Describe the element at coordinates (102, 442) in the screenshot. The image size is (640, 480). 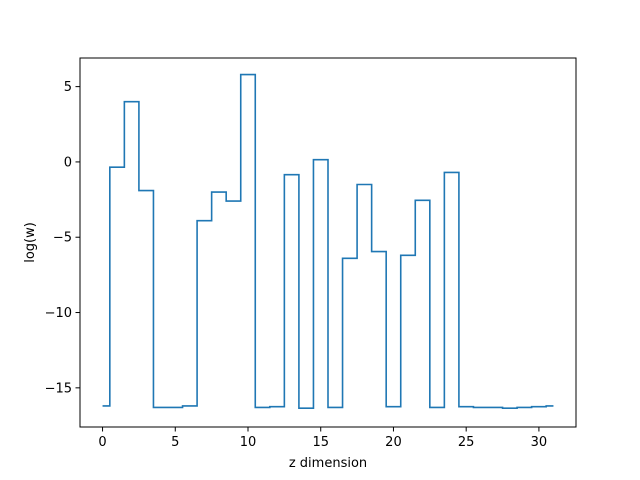
I see `x-tick-label: 0` at that location.